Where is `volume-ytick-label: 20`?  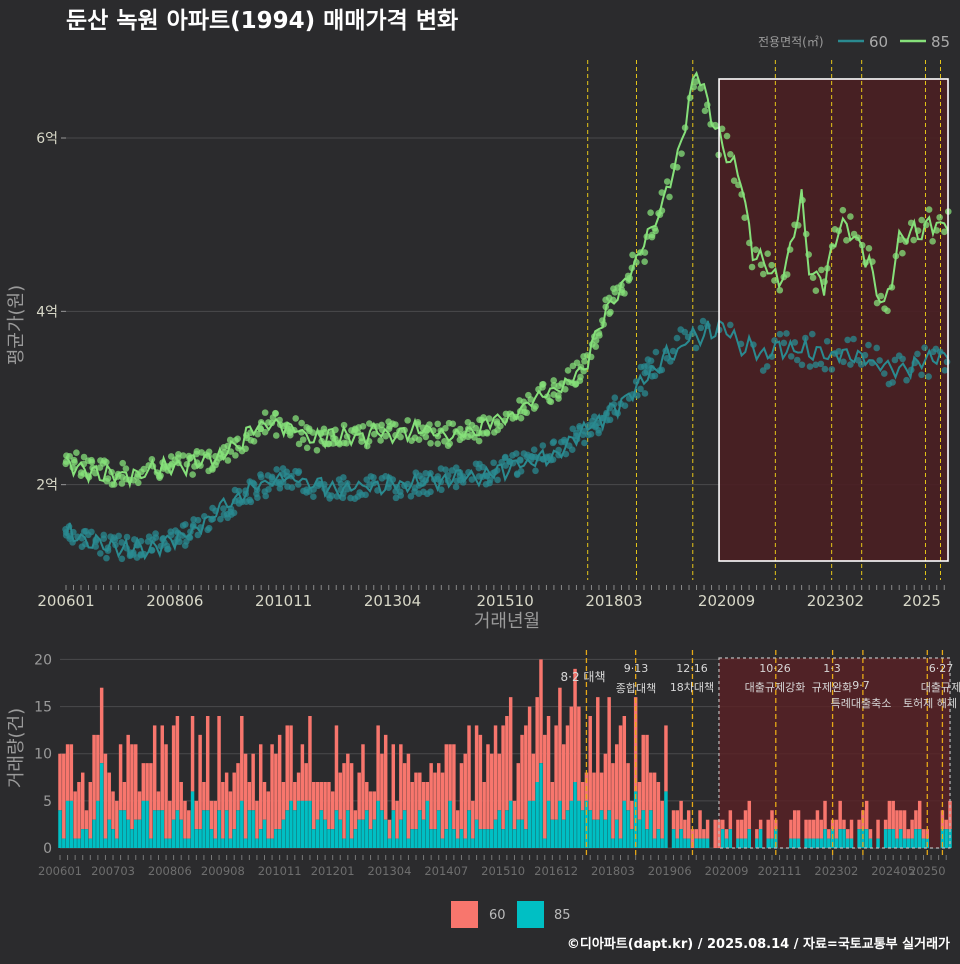 volume-ytick-label: 20 is located at coordinates (43, 660).